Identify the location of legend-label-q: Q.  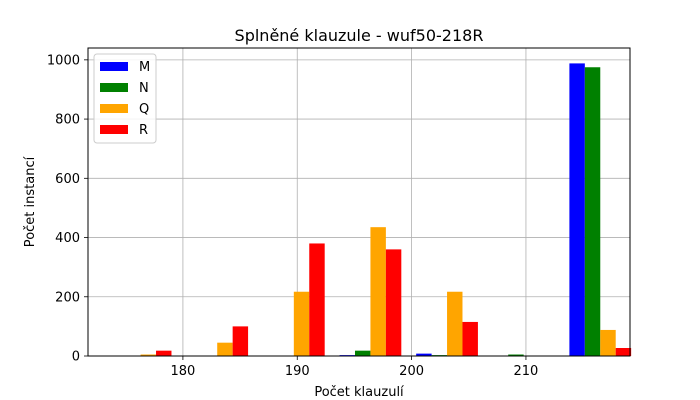
(144, 109).